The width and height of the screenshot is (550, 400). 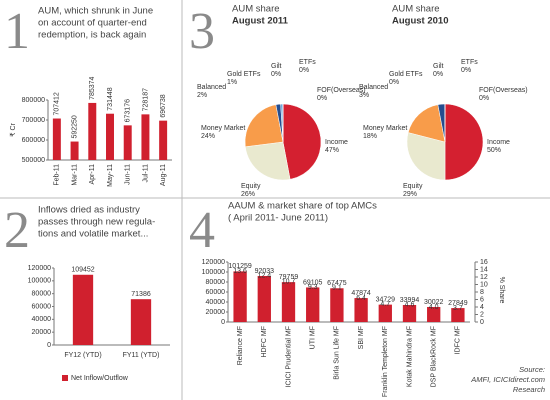 I want to click on y2-axis-label: % Share, so click(x=501, y=290).